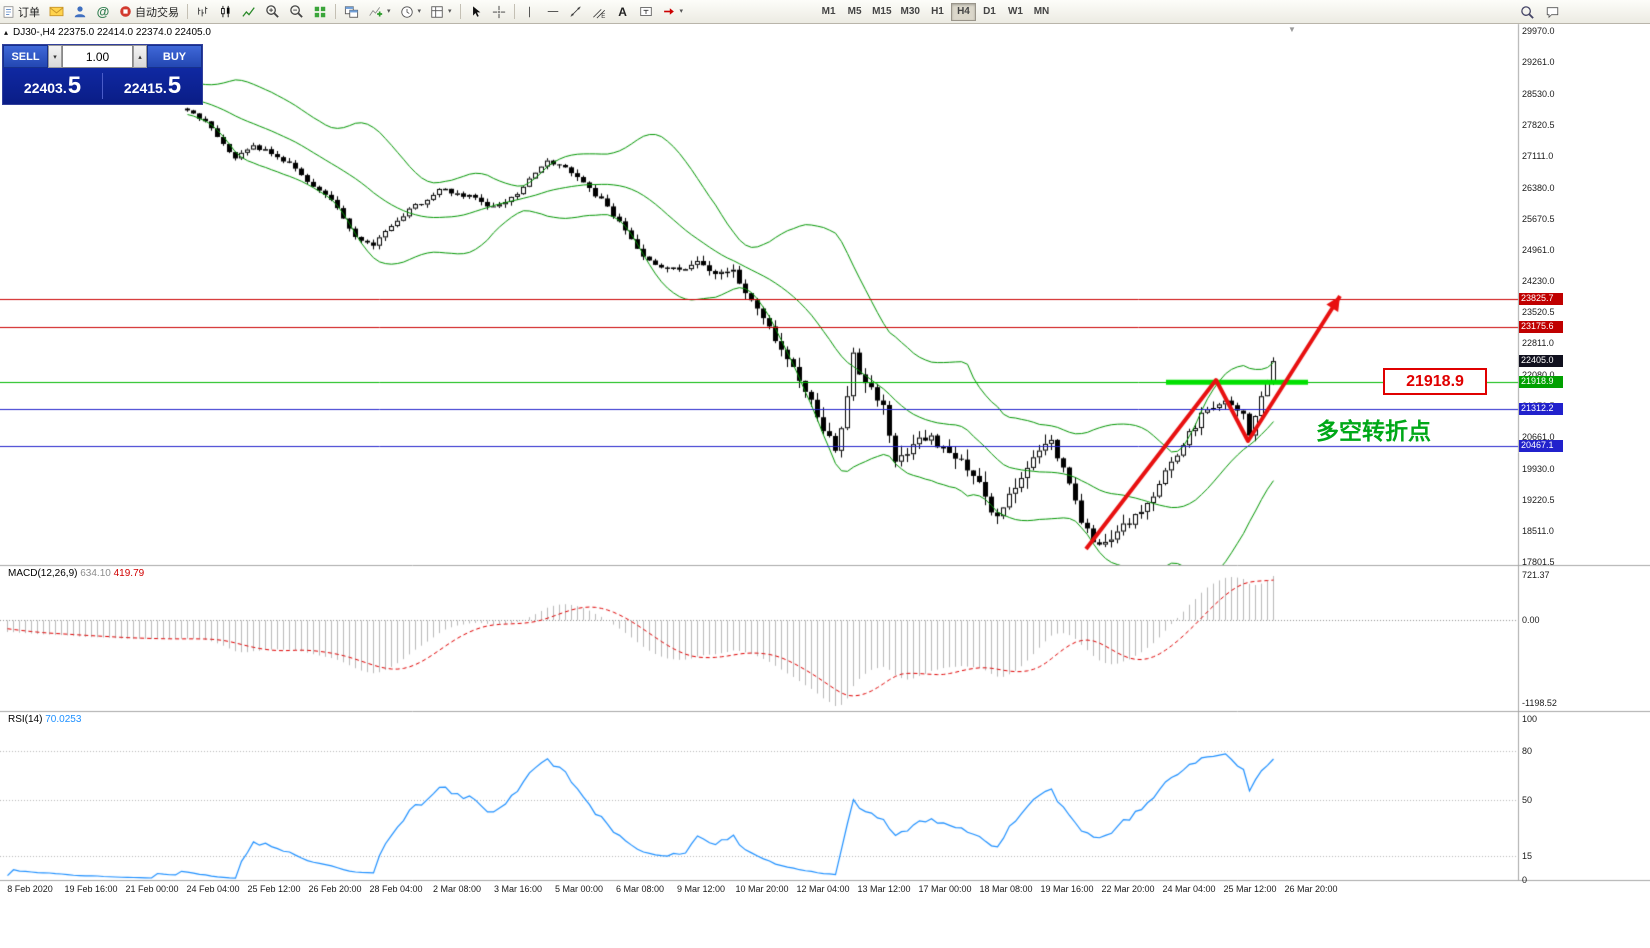 This screenshot has width=1650, height=948. I want to click on timeframe-h1-button: H1, so click(937, 12).